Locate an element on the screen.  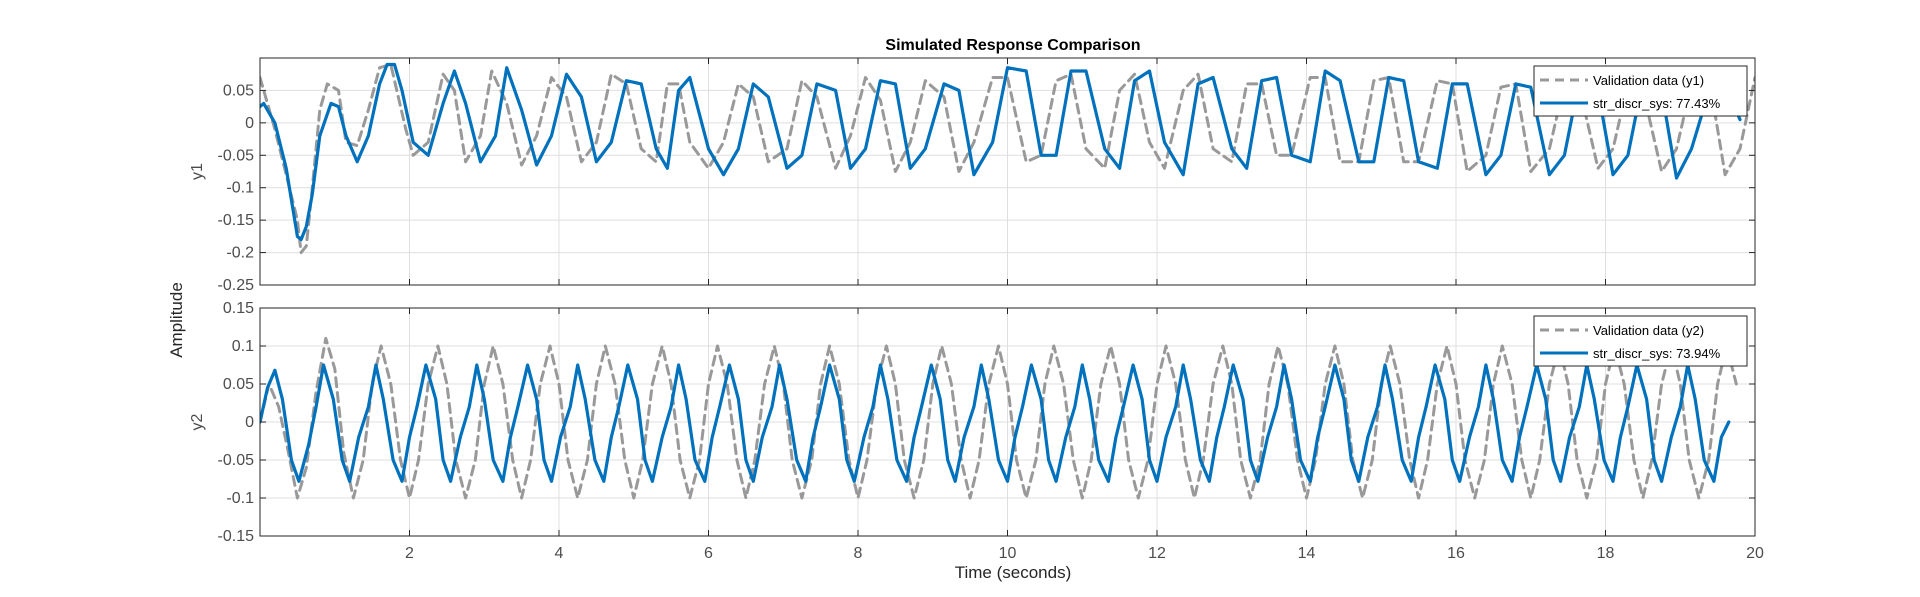
panel-y-label: y1 is located at coordinates (197, 171).